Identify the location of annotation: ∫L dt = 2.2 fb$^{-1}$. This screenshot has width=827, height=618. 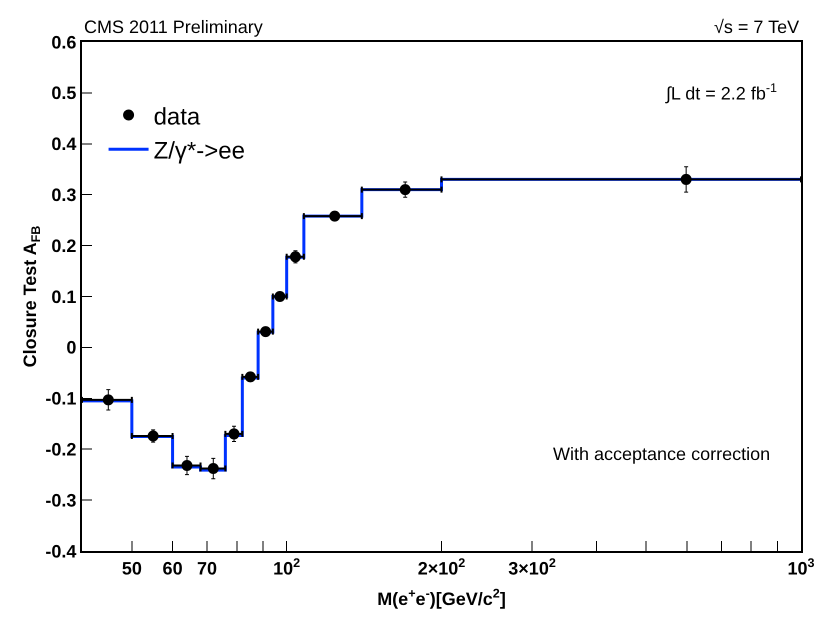
(721, 92).